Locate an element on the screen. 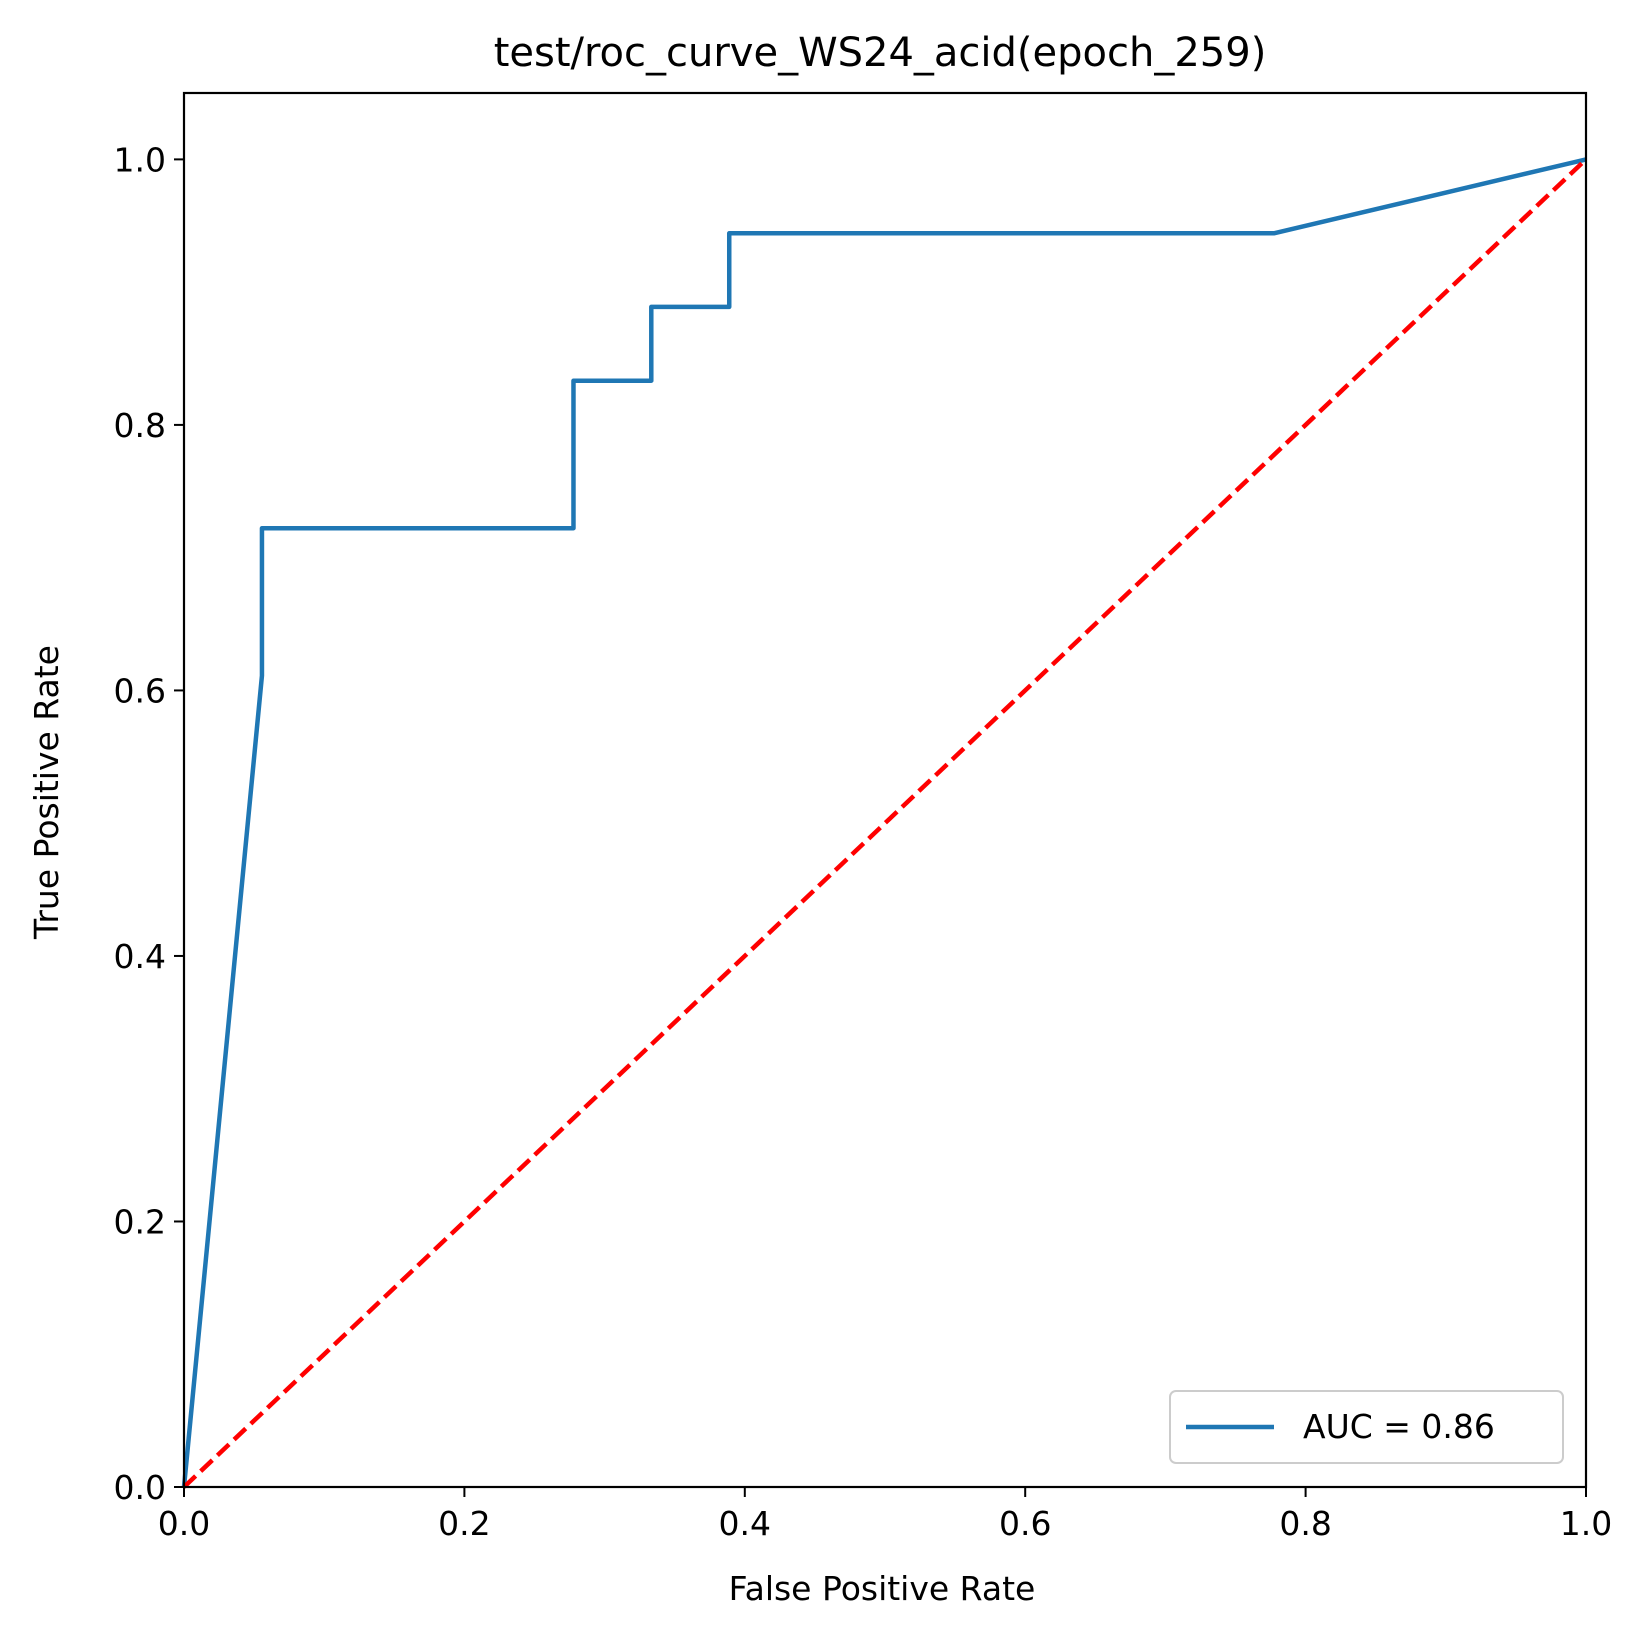  x-tick-label: 0.8 is located at coordinates (1305, 1523).